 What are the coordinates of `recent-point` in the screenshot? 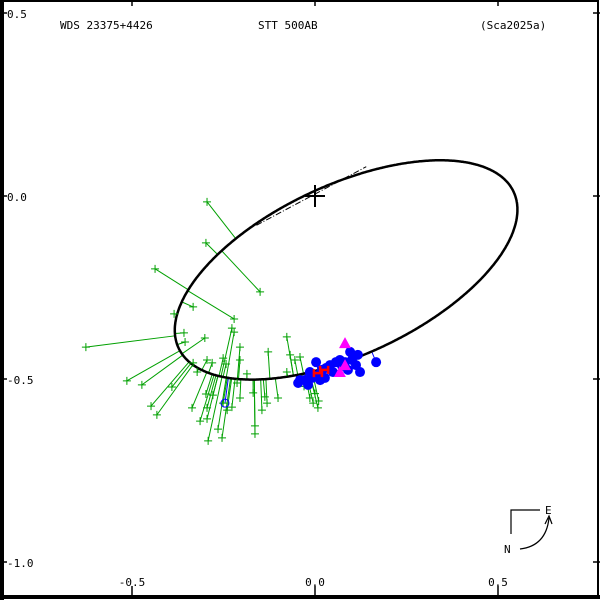 It's located at (324, 369).